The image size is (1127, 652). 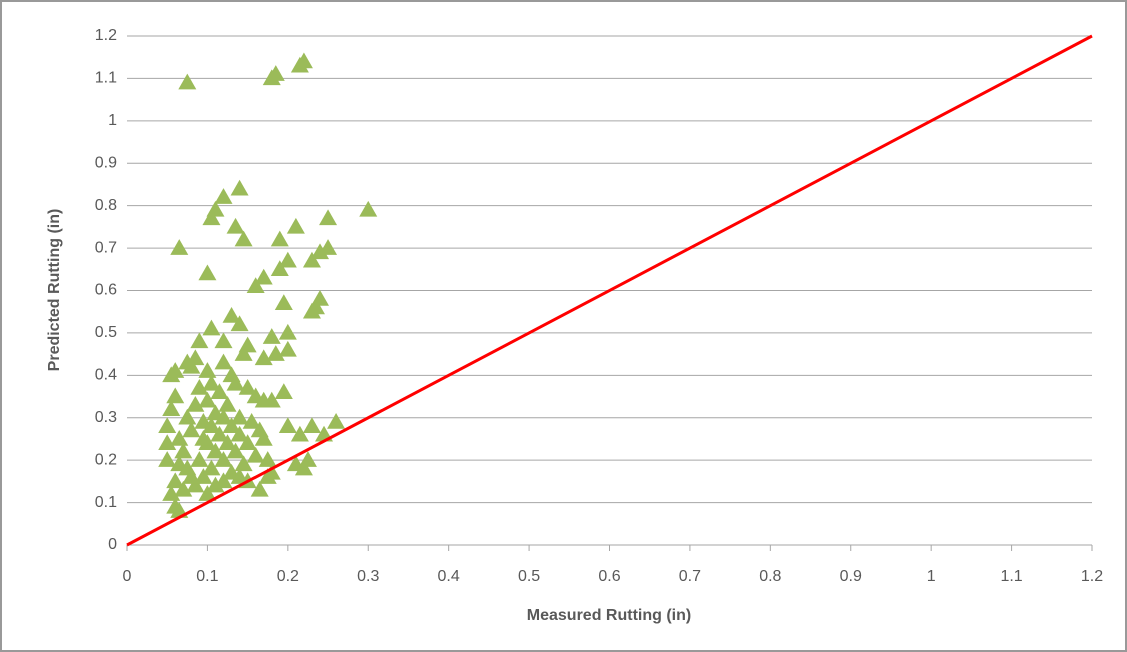 What do you see at coordinates (106, 162) in the screenshot?
I see `y-tick-label: 0.9` at bounding box center [106, 162].